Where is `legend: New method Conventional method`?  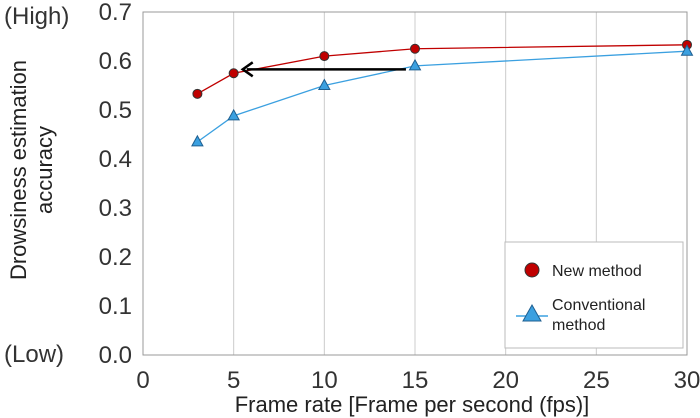
legend: New method Conventional method is located at coordinates (594, 295).